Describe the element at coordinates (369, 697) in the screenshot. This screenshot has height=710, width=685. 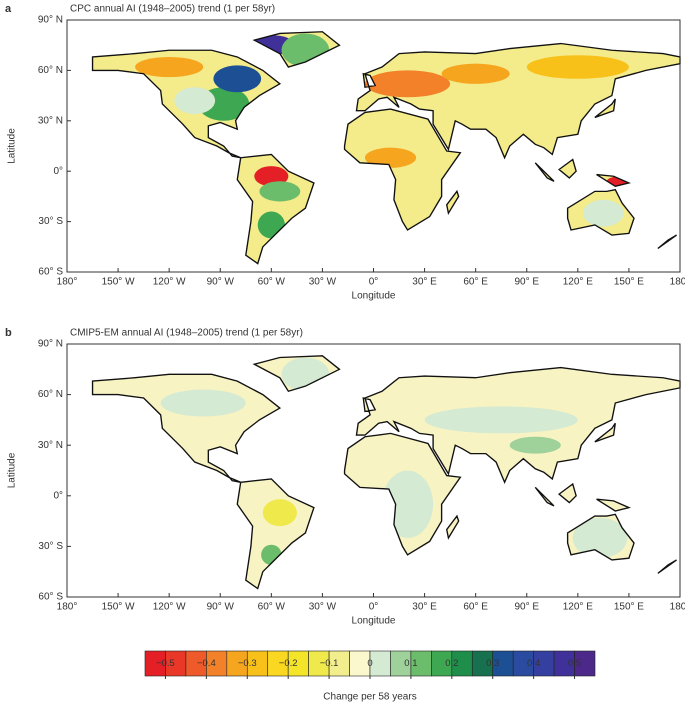
I see `colorbar-label: Change per 58 years` at that location.